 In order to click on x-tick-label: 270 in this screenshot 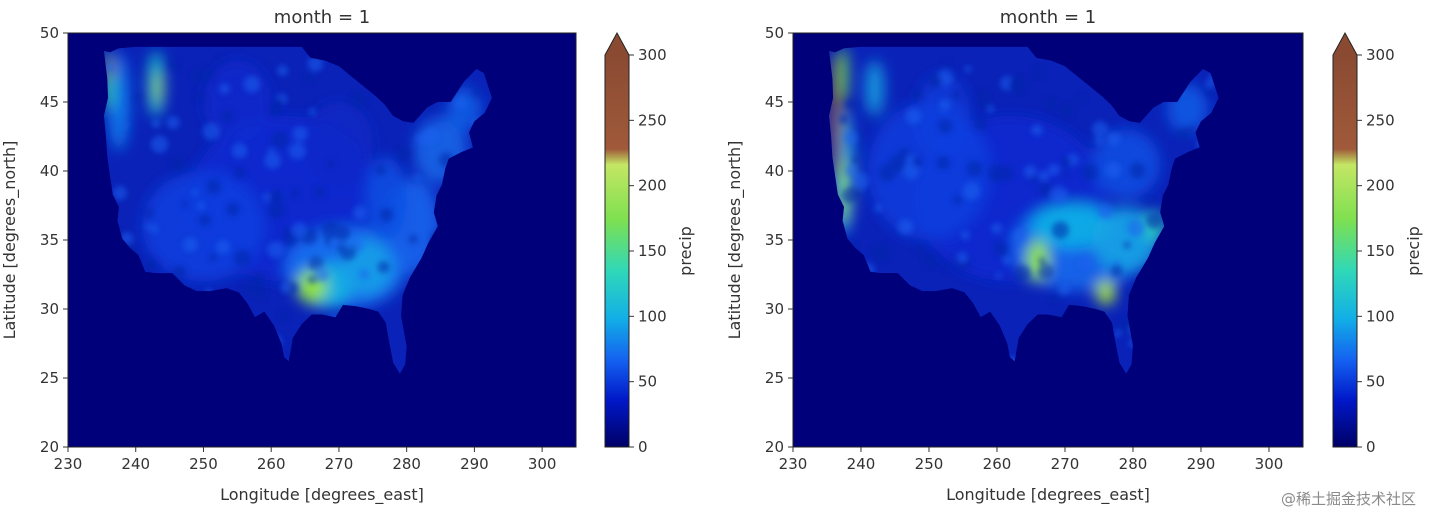, I will do `click(1065, 464)`.